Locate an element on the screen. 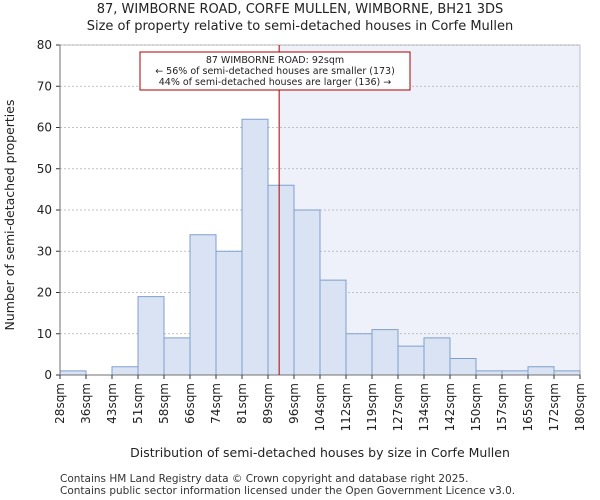 The image size is (600, 500). x-tick-label: 58sqm is located at coordinates (164, 403).